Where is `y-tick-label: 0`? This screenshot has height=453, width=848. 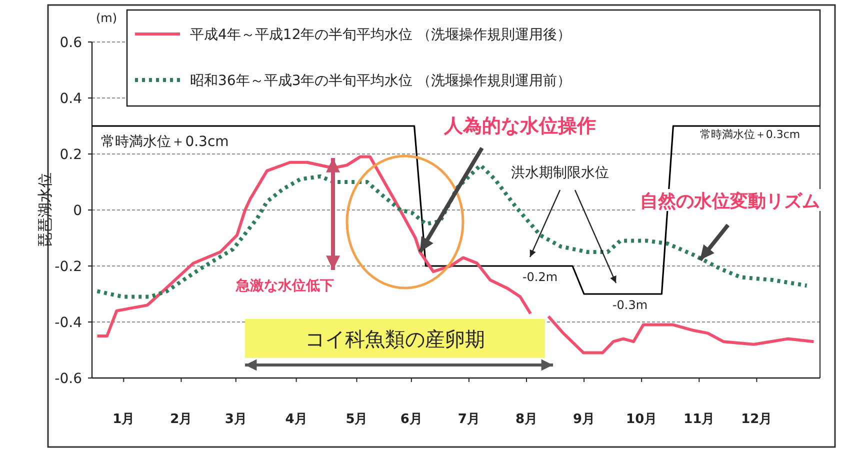
y-tick-label: 0 is located at coordinates (77, 211).